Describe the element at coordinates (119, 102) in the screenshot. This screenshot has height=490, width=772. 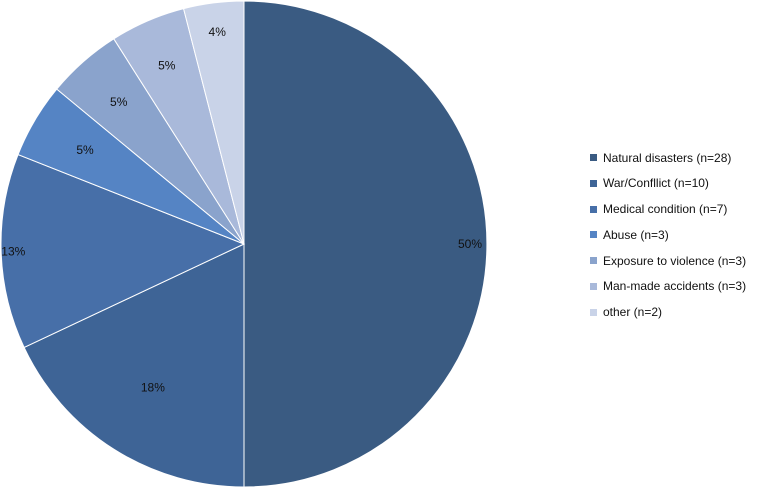
I see `data-label-5: 5%` at that location.